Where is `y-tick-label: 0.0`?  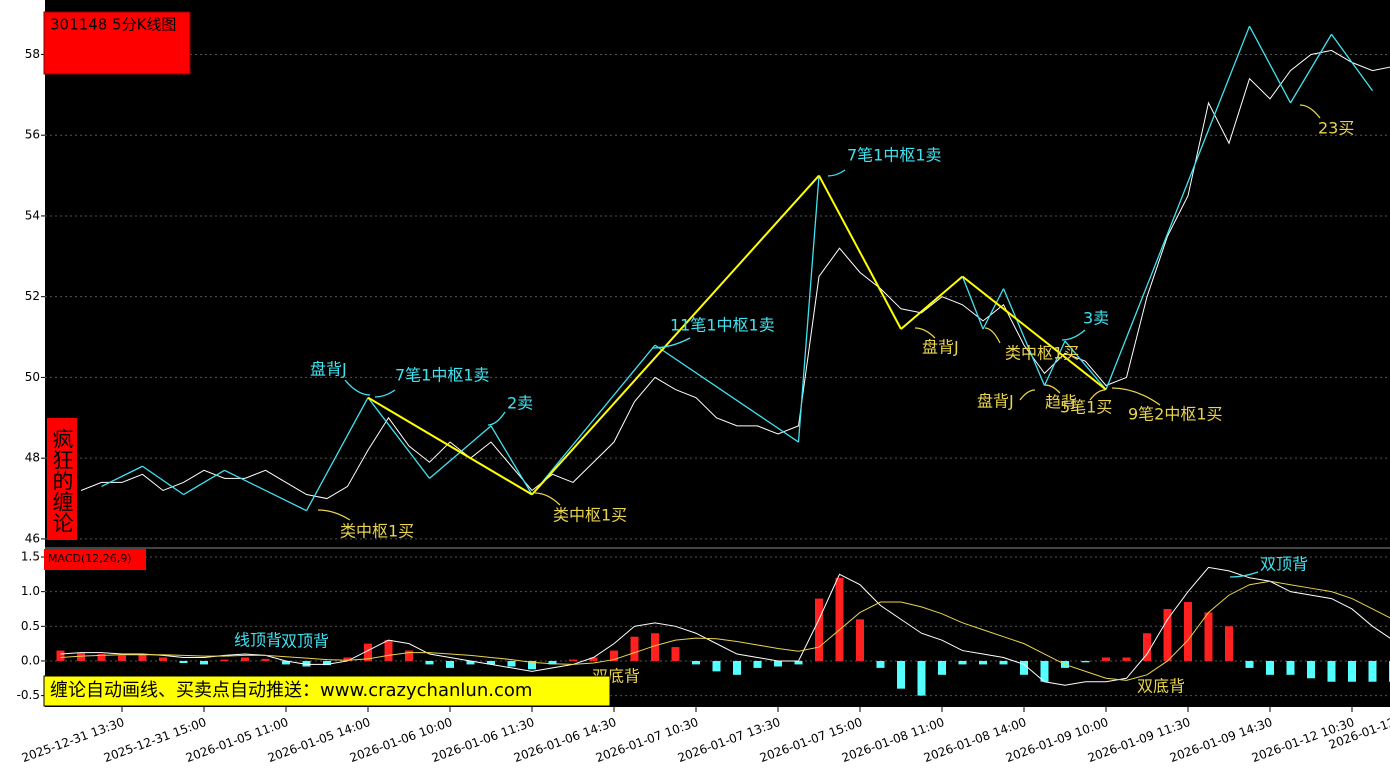
y-tick-label: 0.0 is located at coordinates (30, 660).